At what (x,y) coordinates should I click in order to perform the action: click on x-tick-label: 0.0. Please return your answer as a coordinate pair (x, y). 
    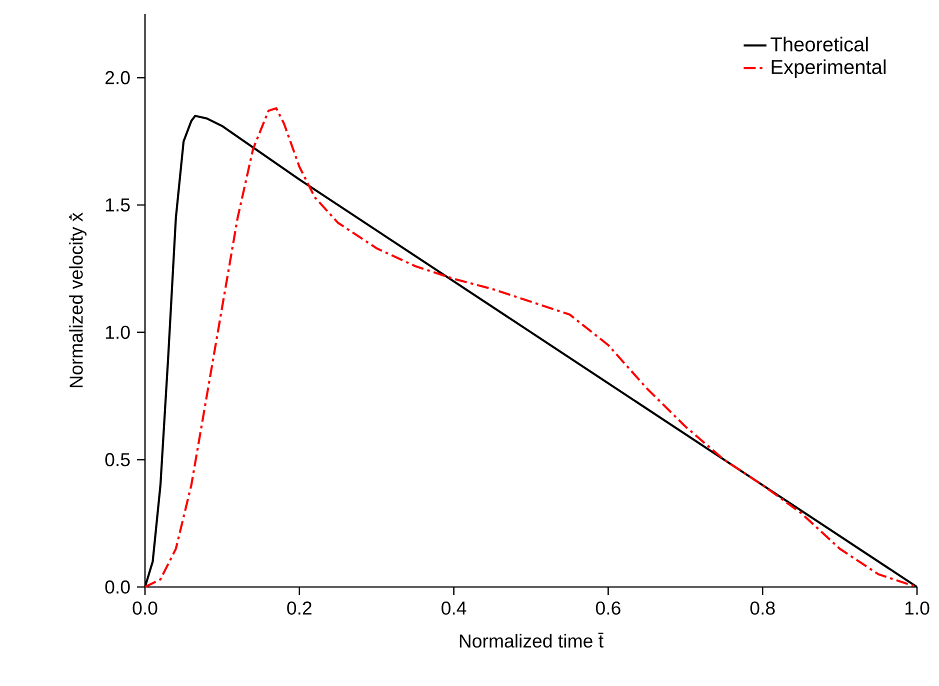
    Looking at the image, I should click on (145, 608).